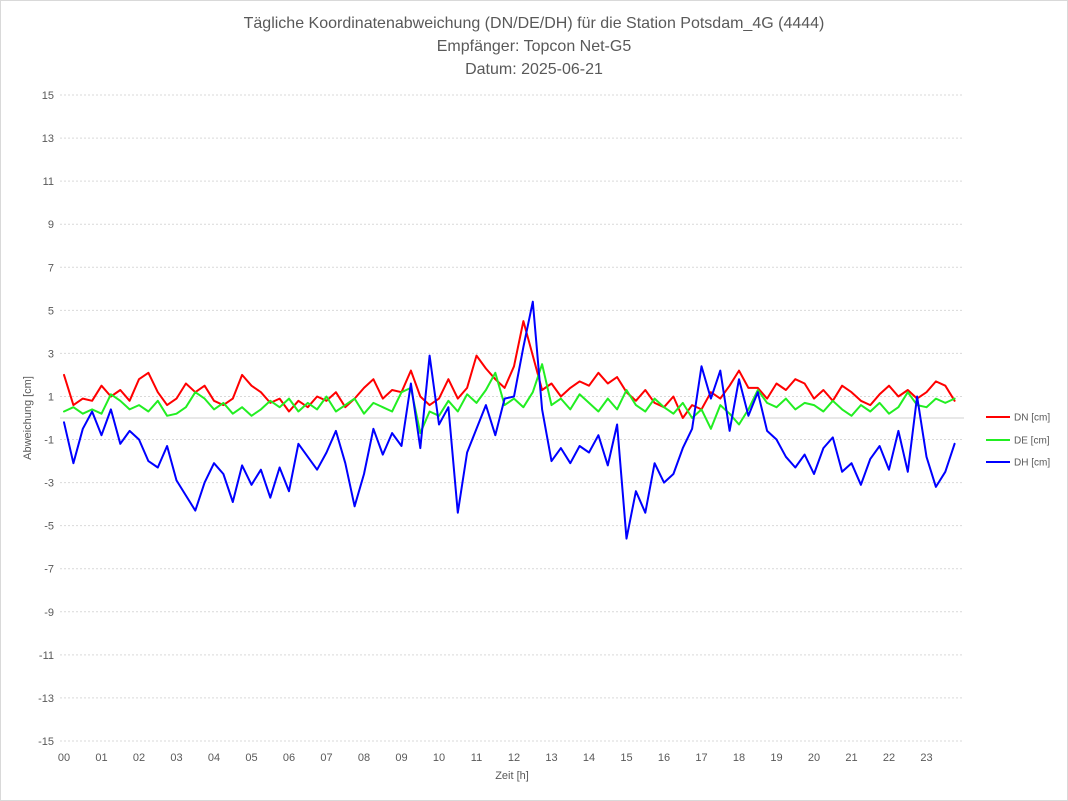  What do you see at coordinates (534, 69) in the screenshot?
I see `chart-subtitle-date: Datum: 2025-06-21` at bounding box center [534, 69].